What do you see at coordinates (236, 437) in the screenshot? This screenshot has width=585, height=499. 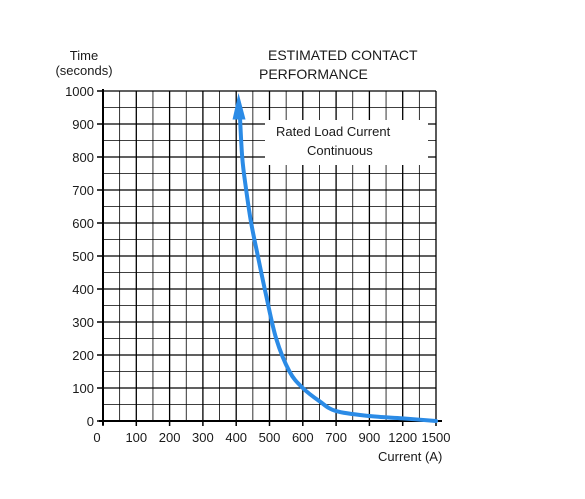 I see `x-tick-label: 400` at bounding box center [236, 437].